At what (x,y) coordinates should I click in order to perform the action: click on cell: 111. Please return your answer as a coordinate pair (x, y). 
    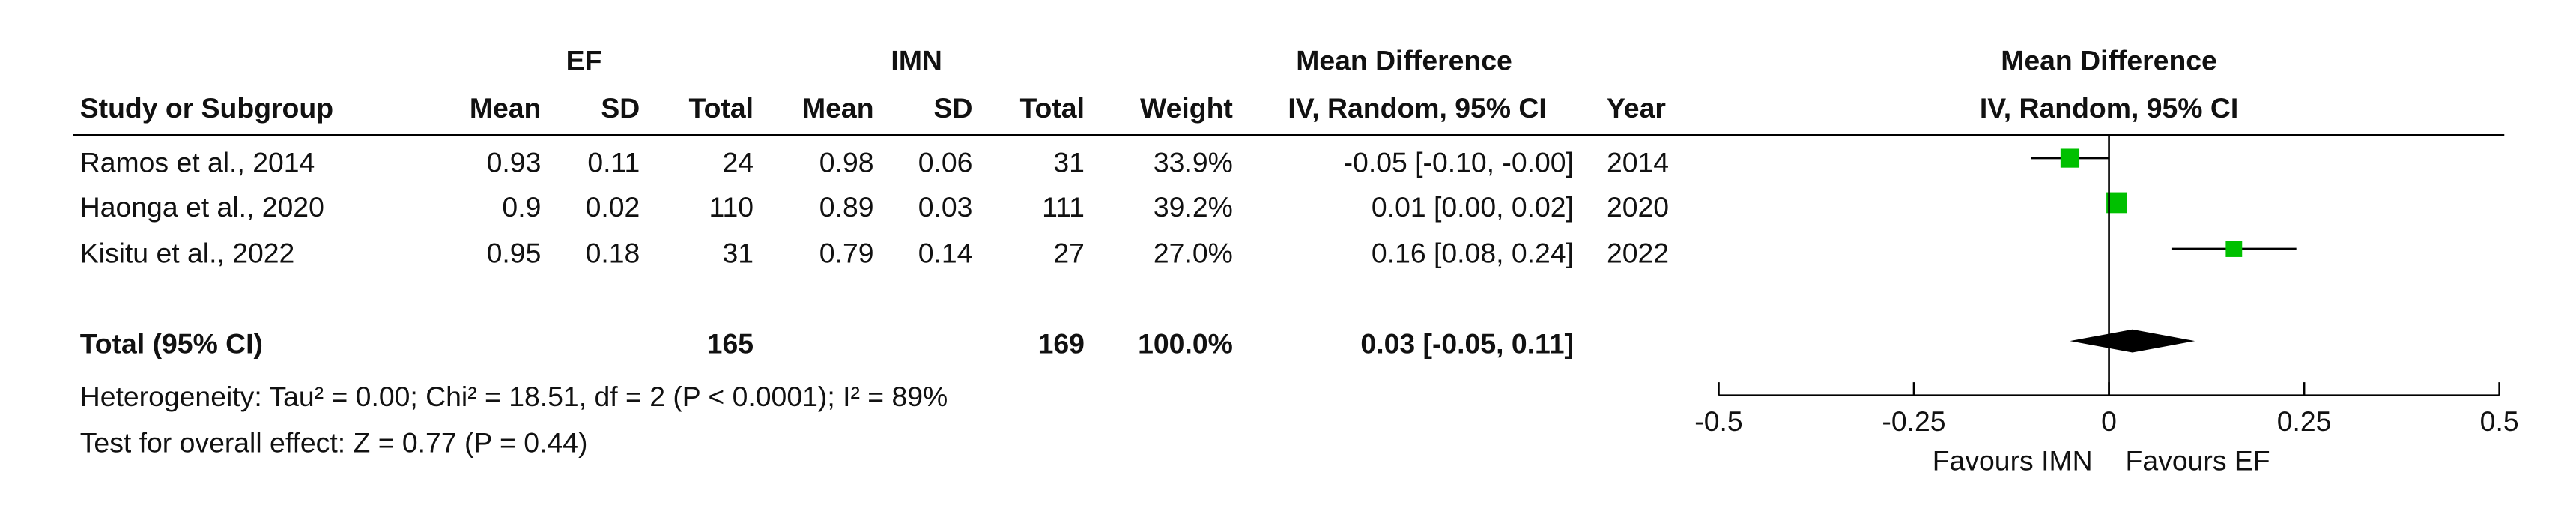
    Looking at the image, I should click on (1063, 207).